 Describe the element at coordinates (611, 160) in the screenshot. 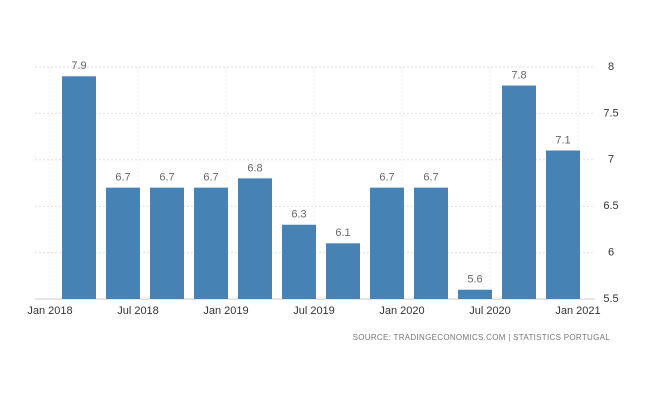

I see `y-tick-label: 7` at that location.